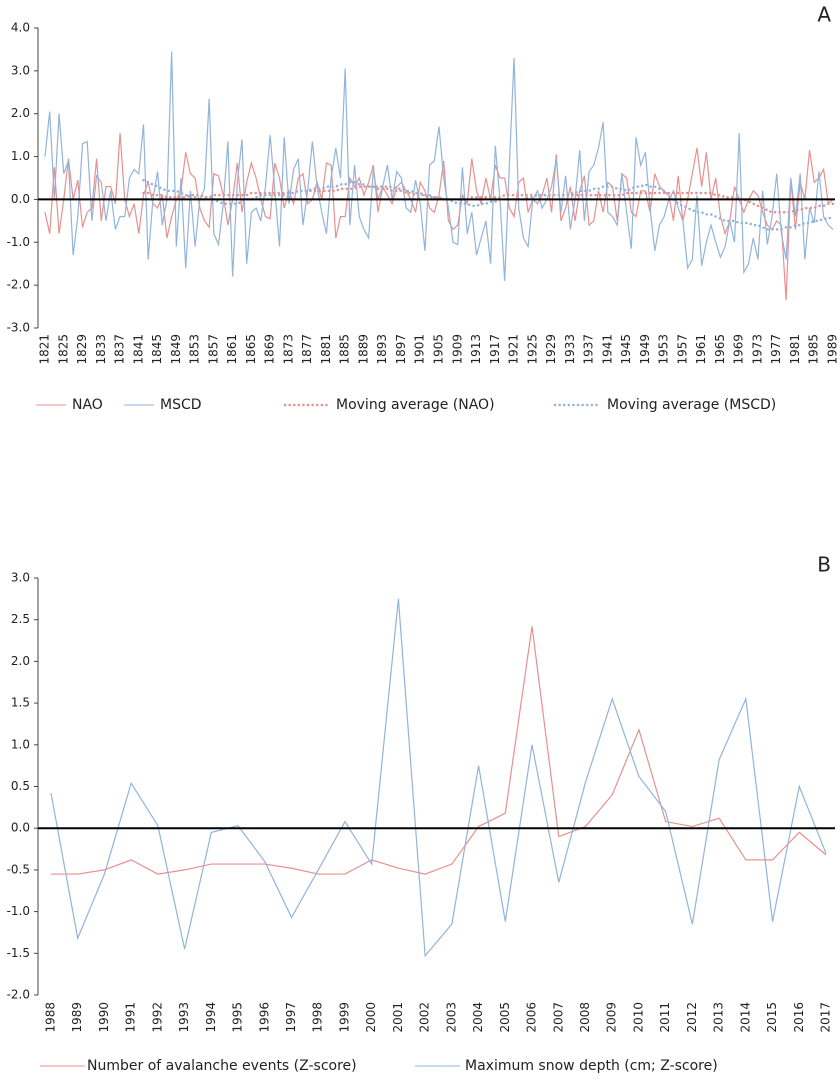  I want to click on y-tick-label: -0.5, so click(18, 869).